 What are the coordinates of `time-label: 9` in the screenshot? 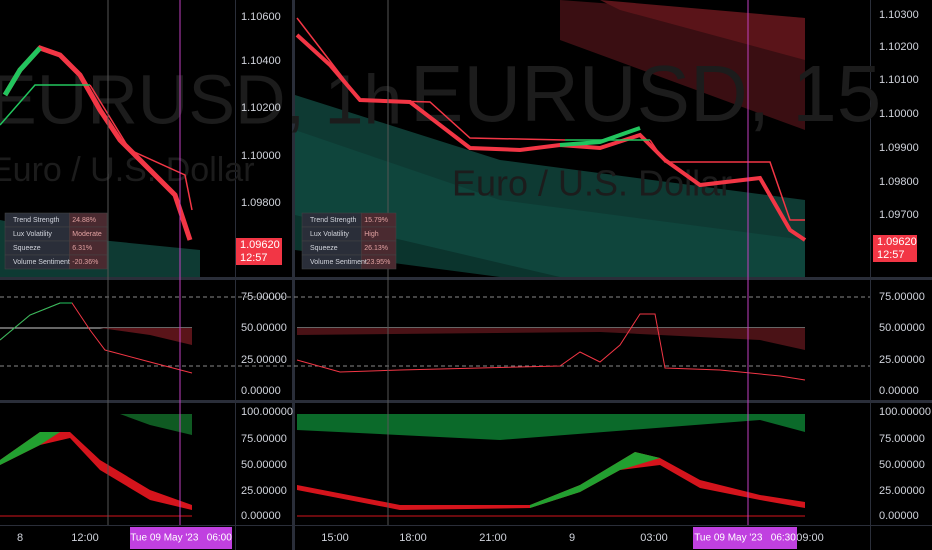 It's located at (572, 538).